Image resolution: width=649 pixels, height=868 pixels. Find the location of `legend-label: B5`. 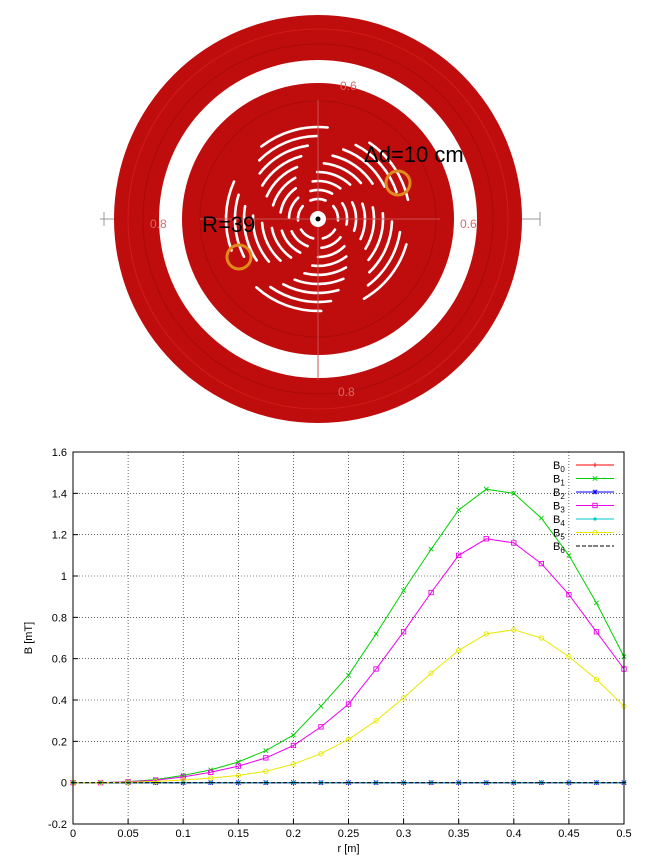

legend-label: B5 is located at coordinates (559, 535).